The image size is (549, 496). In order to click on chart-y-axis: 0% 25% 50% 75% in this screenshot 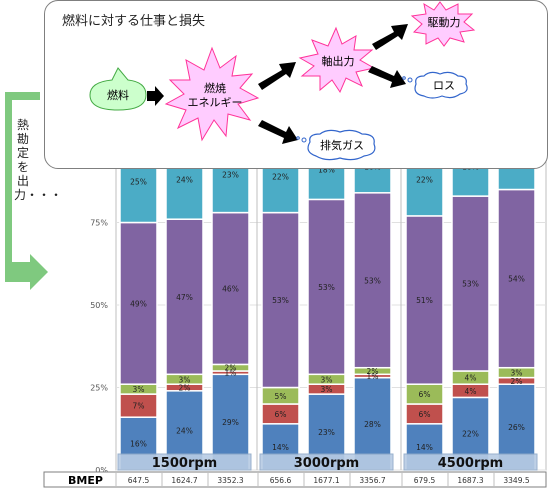, I will do `click(99, 347)`.